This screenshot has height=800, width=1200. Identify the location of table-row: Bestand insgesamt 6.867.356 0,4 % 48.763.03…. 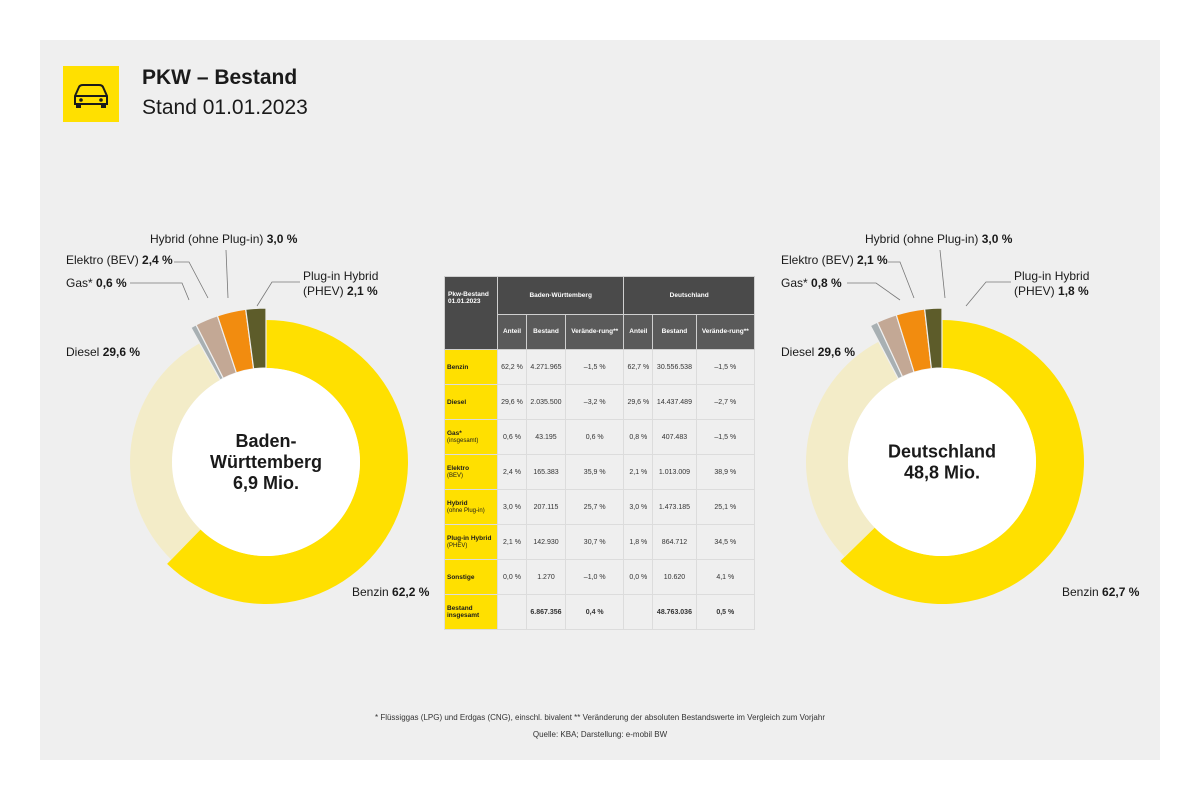
(600, 612).